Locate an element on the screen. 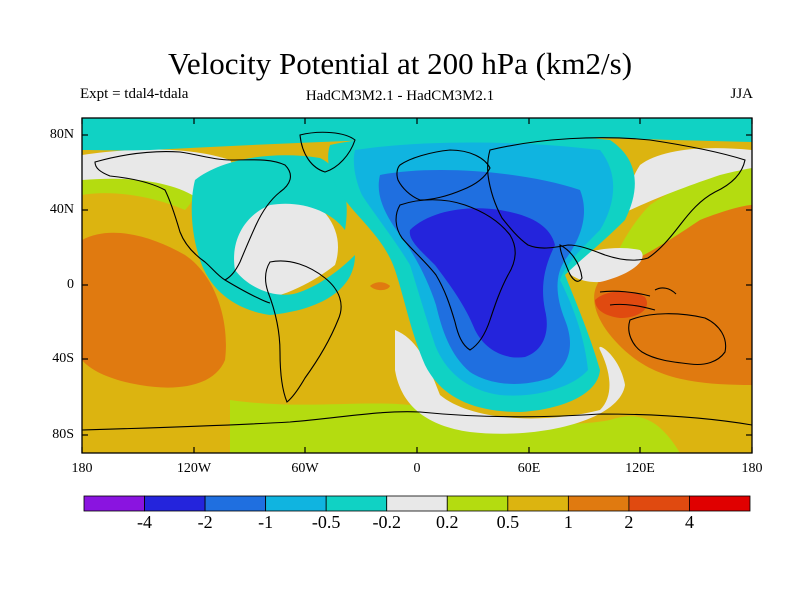 The image size is (800, 600). colorbar-label: 0.5 is located at coordinates (508, 522).